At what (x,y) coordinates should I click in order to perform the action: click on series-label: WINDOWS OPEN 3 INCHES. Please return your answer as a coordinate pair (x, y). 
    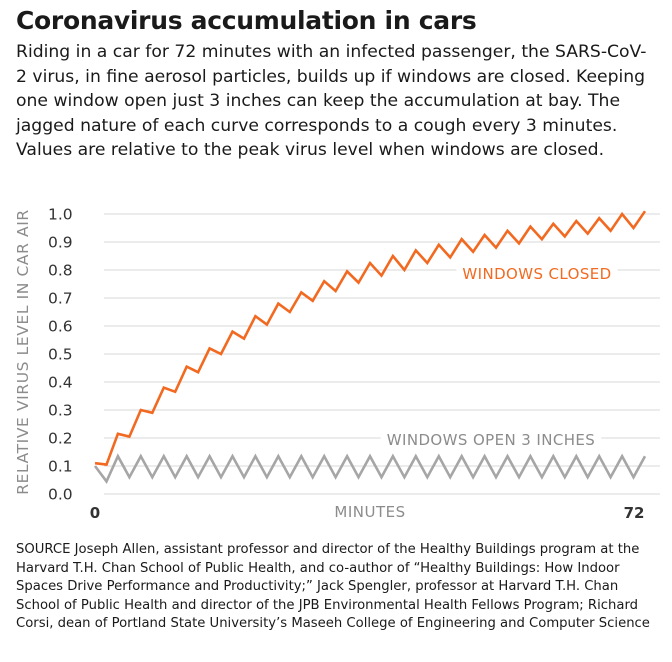
    Looking at the image, I should click on (491, 440).